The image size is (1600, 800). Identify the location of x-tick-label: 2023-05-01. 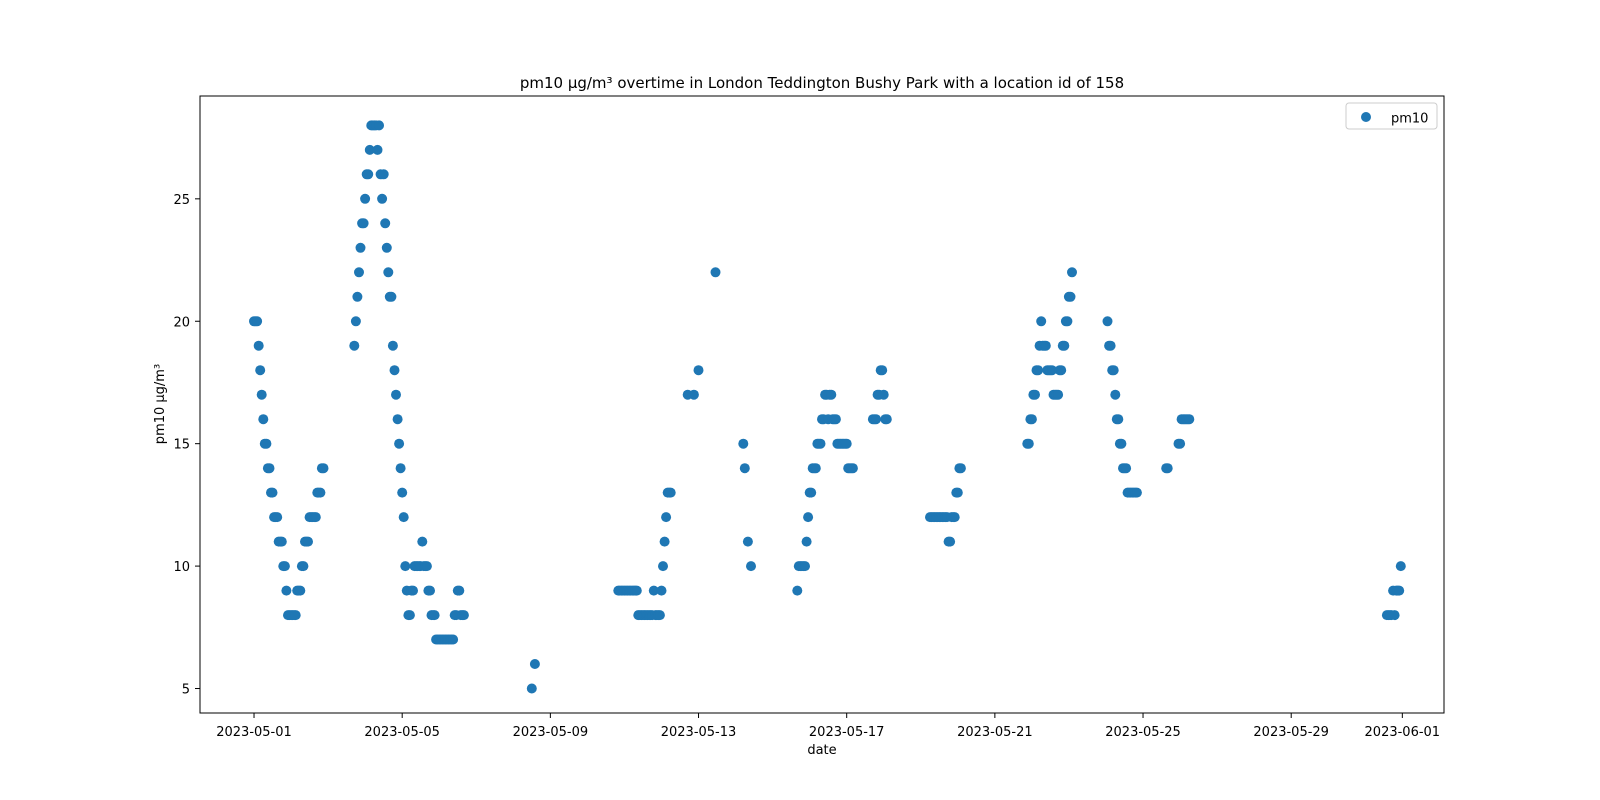
(254, 732).